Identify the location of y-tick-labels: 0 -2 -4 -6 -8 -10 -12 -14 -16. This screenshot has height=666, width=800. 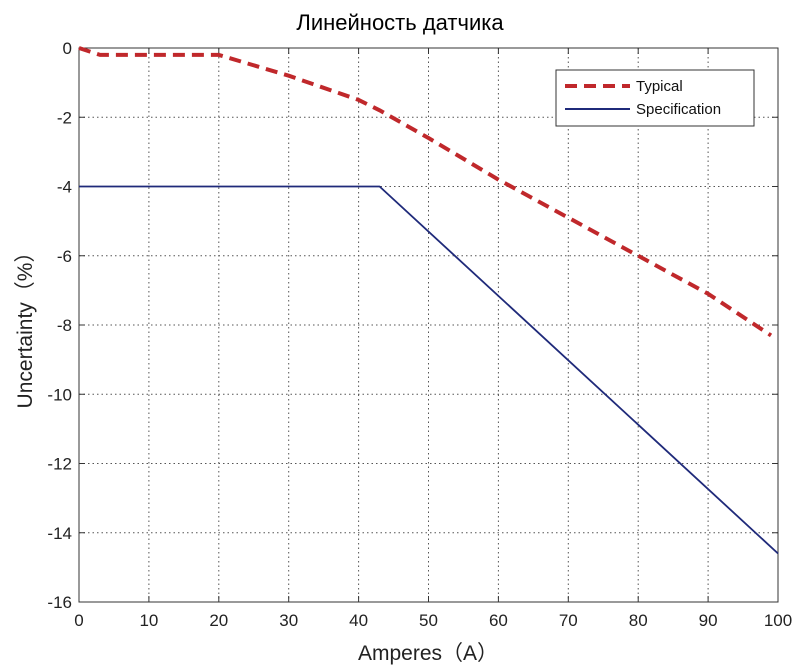
(59, 325).